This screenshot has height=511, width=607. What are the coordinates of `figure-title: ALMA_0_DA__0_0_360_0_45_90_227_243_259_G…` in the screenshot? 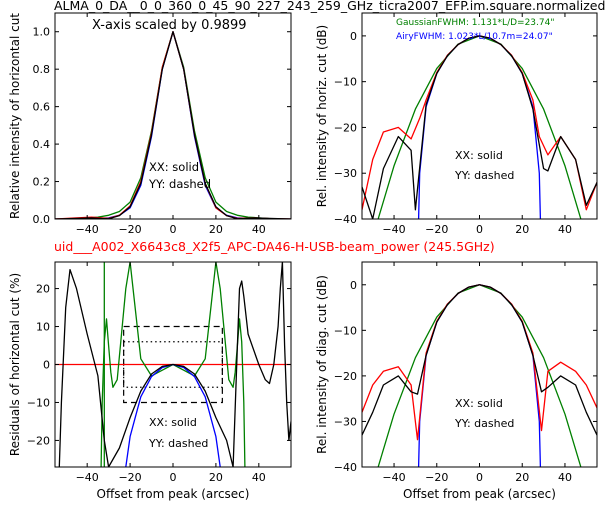 It's located at (329, 6).